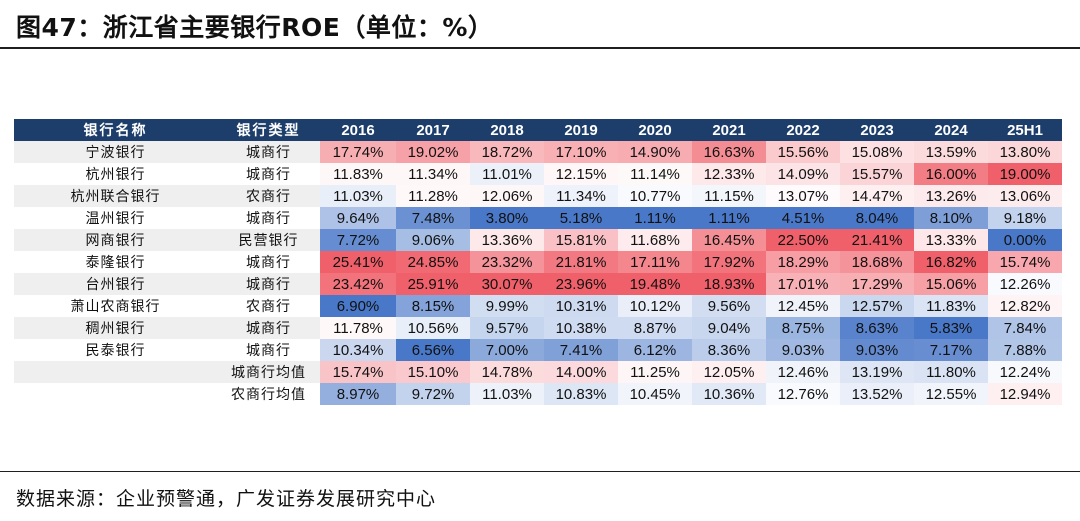 The width and height of the screenshot is (1080, 521). I want to click on roe-value-cell: 12.26%, so click(1025, 284).